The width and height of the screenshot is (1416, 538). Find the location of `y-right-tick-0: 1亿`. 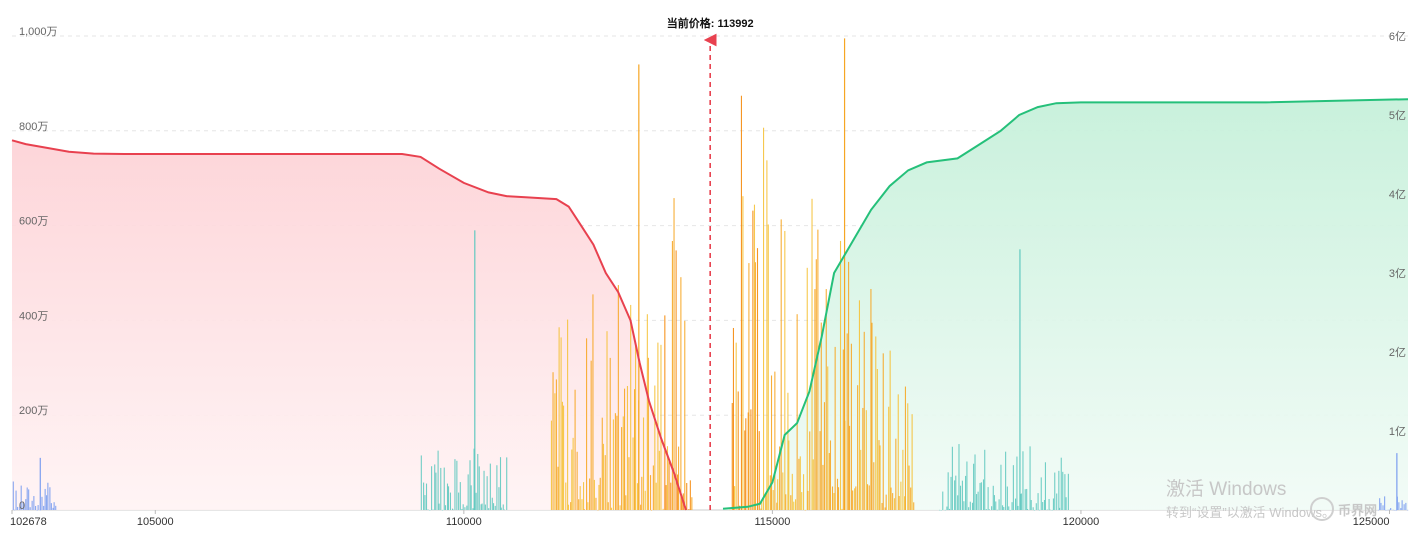

y-right-tick-0: 1亿 is located at coordinates (1397, 431).